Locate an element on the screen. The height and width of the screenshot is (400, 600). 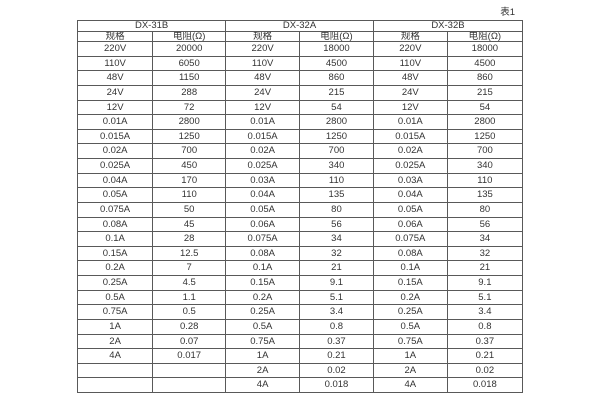
table-cell: 0.5A is located at coordinates (115, 297).